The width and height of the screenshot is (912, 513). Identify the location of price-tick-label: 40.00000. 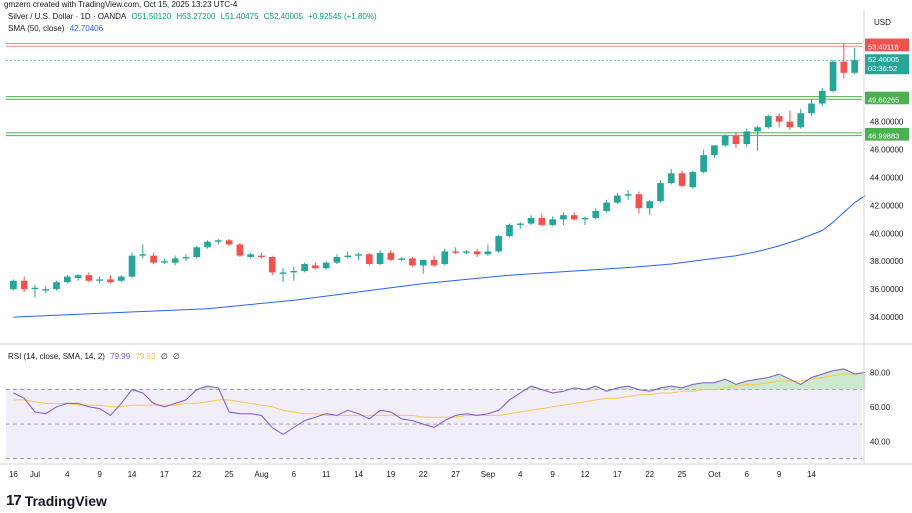
(887, 233).